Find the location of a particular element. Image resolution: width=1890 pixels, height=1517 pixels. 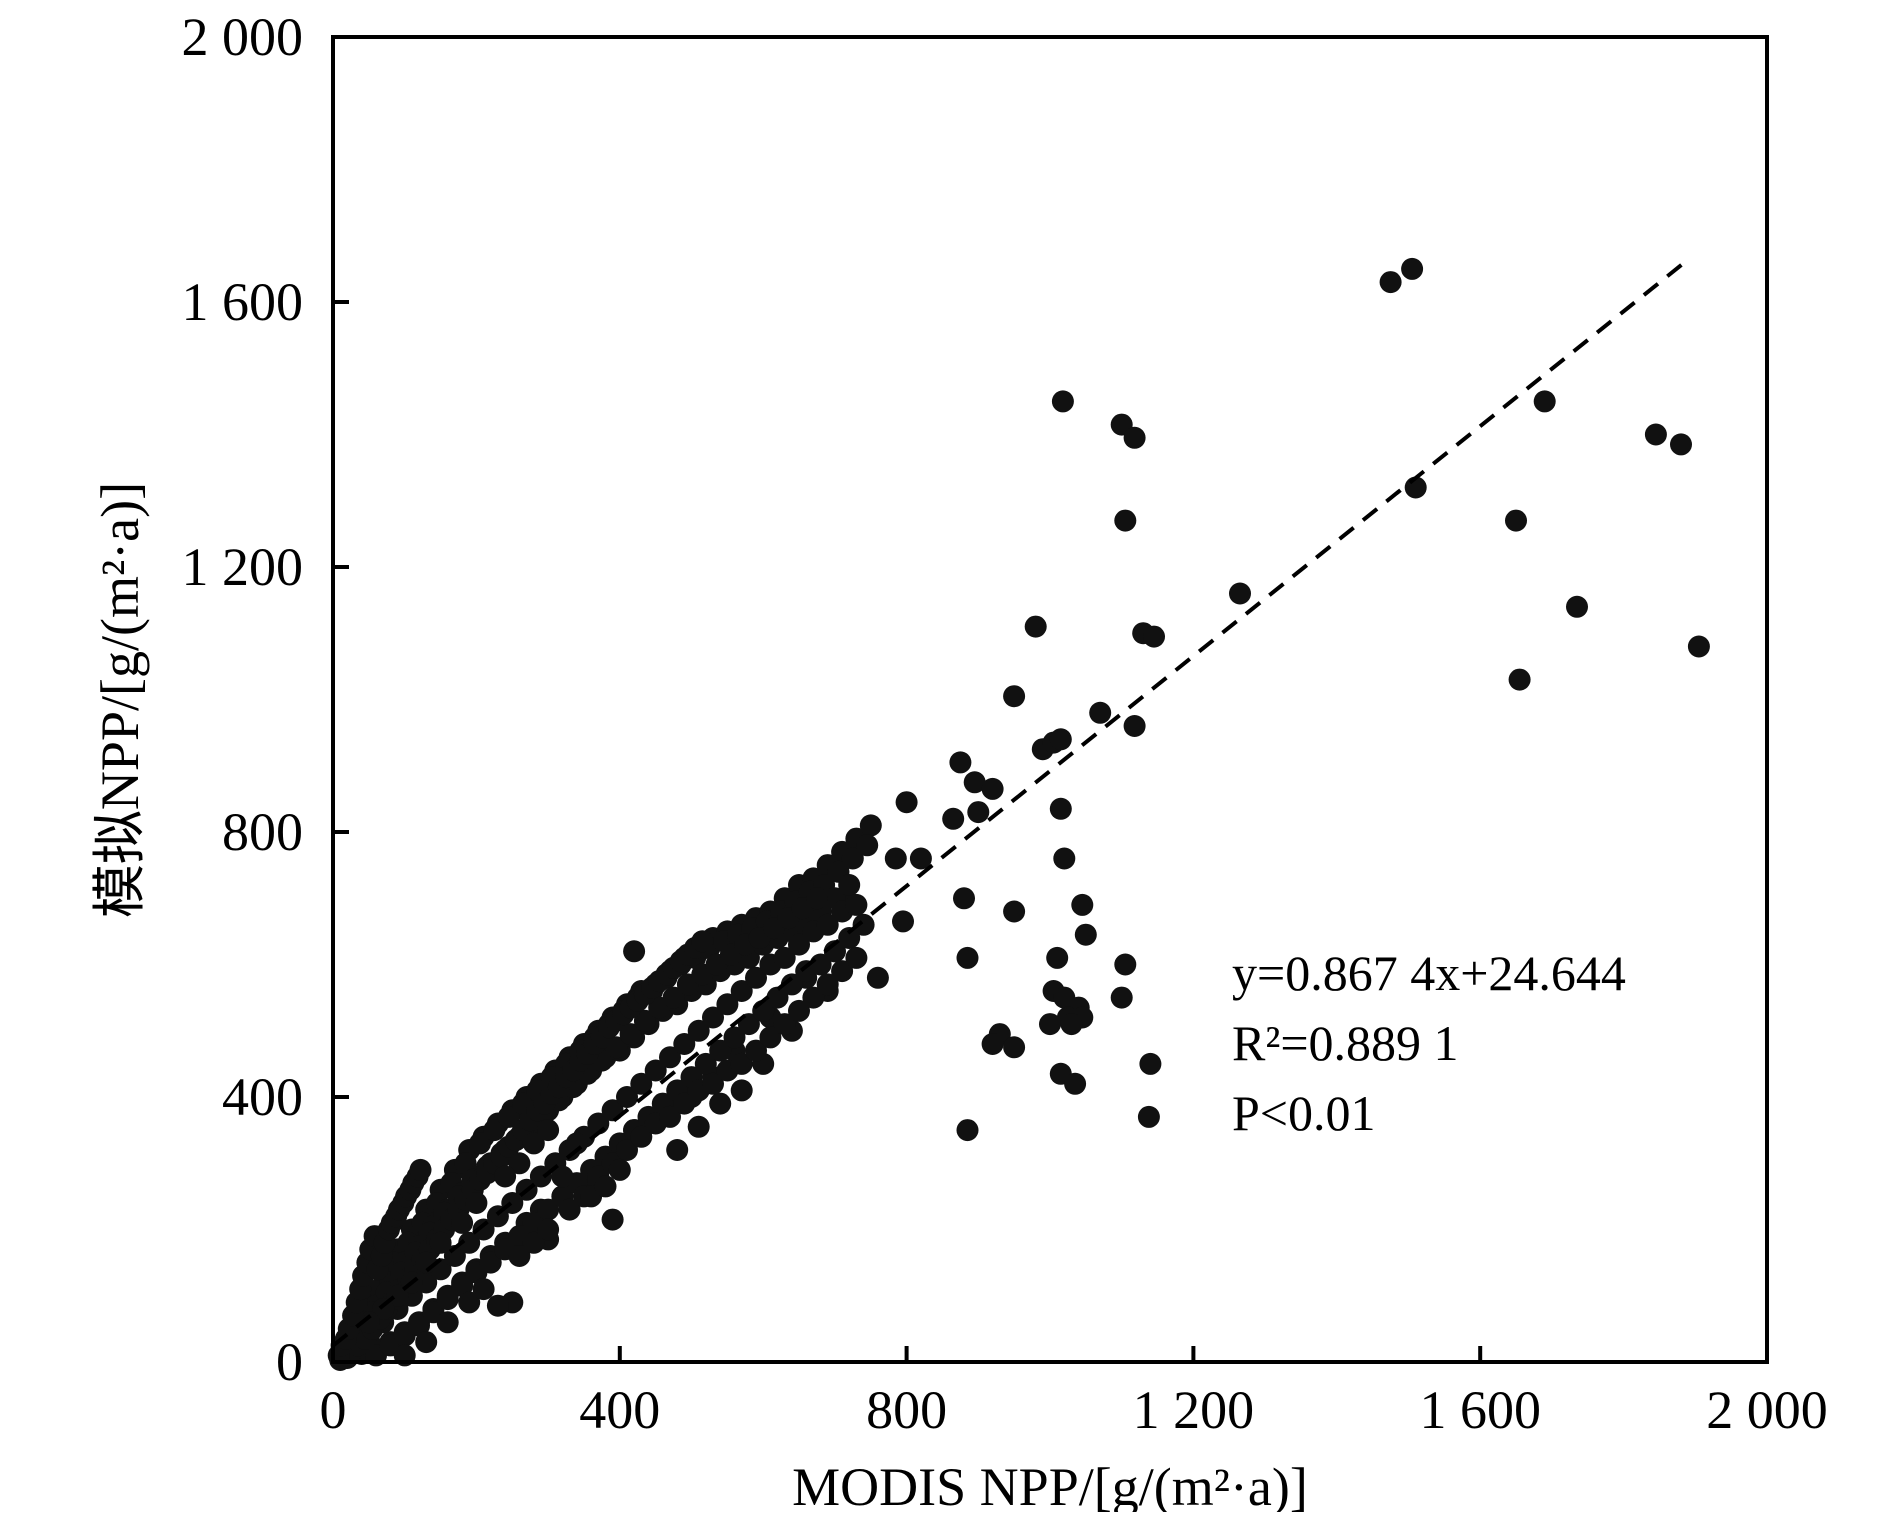

p-value-annotation: P<0.01 is located at coordinates (1304, 1113).